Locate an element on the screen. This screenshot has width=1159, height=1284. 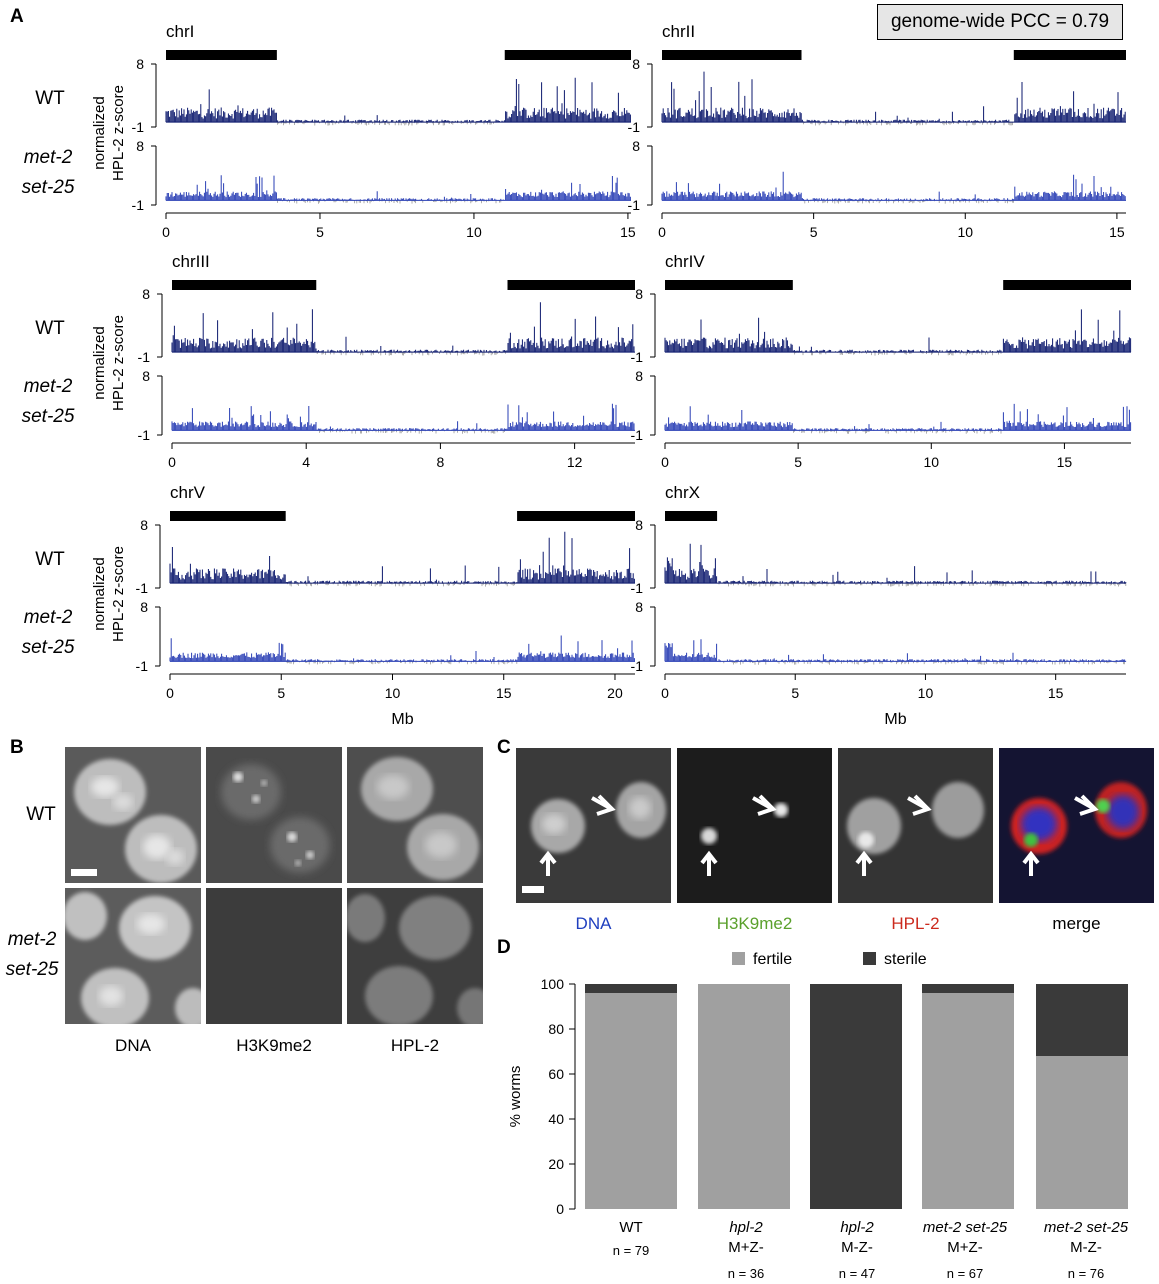
row-label-mutant-line2: set-25 is located at coordinates (48, 647).